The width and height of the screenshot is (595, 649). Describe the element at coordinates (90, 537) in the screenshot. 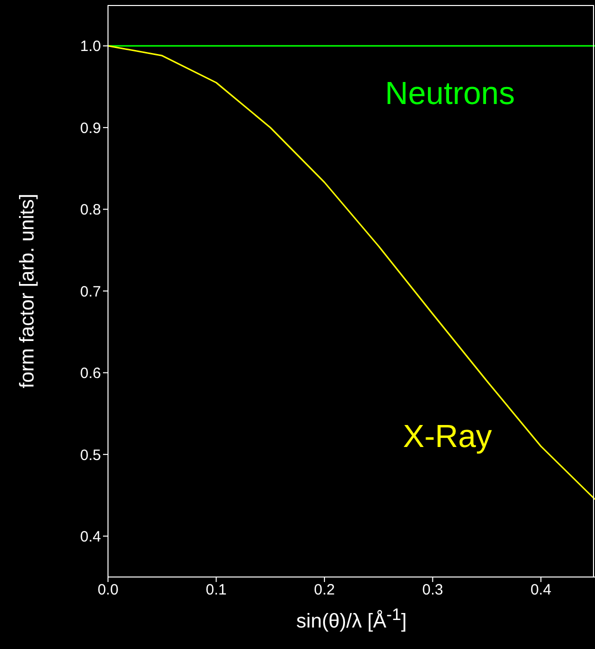

I see `y-tick-label: 0.4` at that location.